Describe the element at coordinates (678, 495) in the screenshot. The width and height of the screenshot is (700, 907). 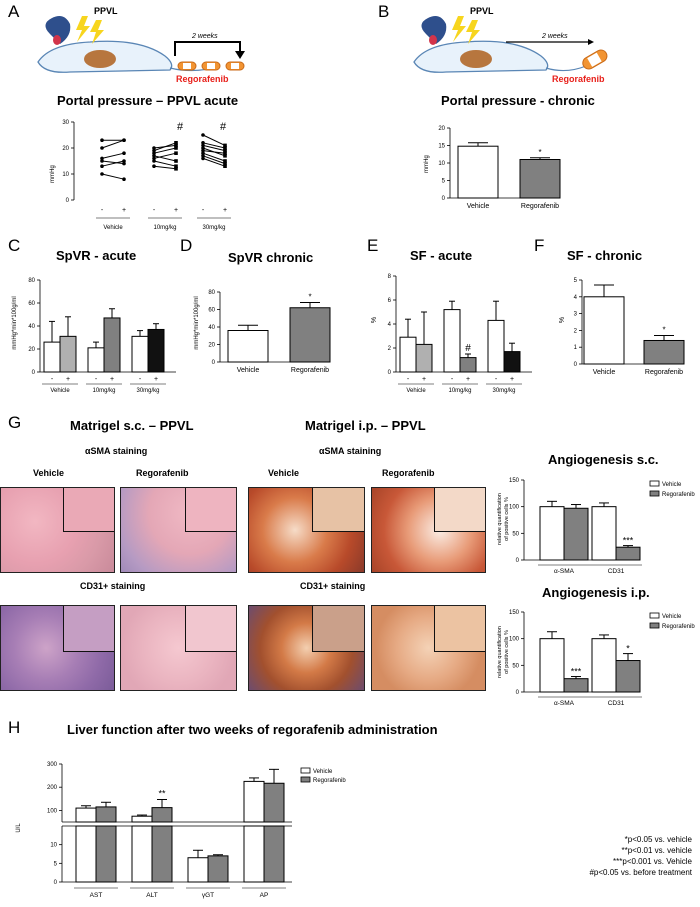
I see `angio-sc-legend-regorafenib: Regorafenib` at that location.